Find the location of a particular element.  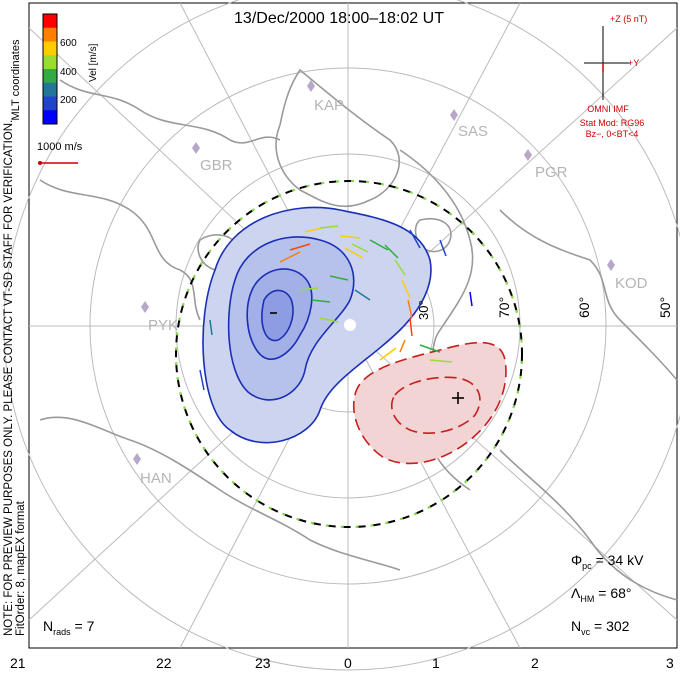

stat-phi-pc-value: = 34 kV is located at coordinates (618, 560).